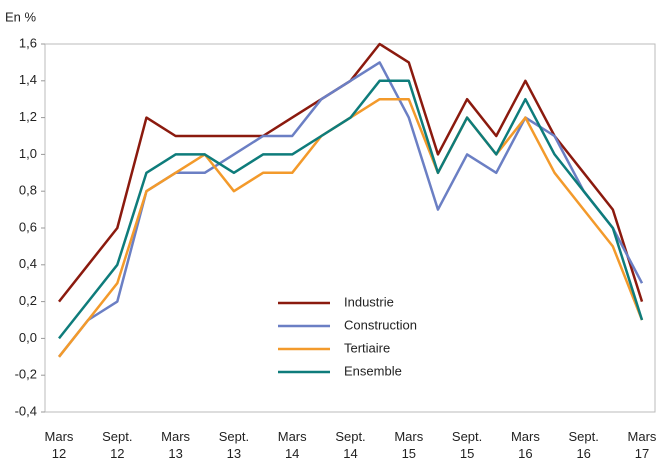  Describe the element at coordinates (367, 347) in the screenshot. I see `legend-label: Tertiaire` at that location.